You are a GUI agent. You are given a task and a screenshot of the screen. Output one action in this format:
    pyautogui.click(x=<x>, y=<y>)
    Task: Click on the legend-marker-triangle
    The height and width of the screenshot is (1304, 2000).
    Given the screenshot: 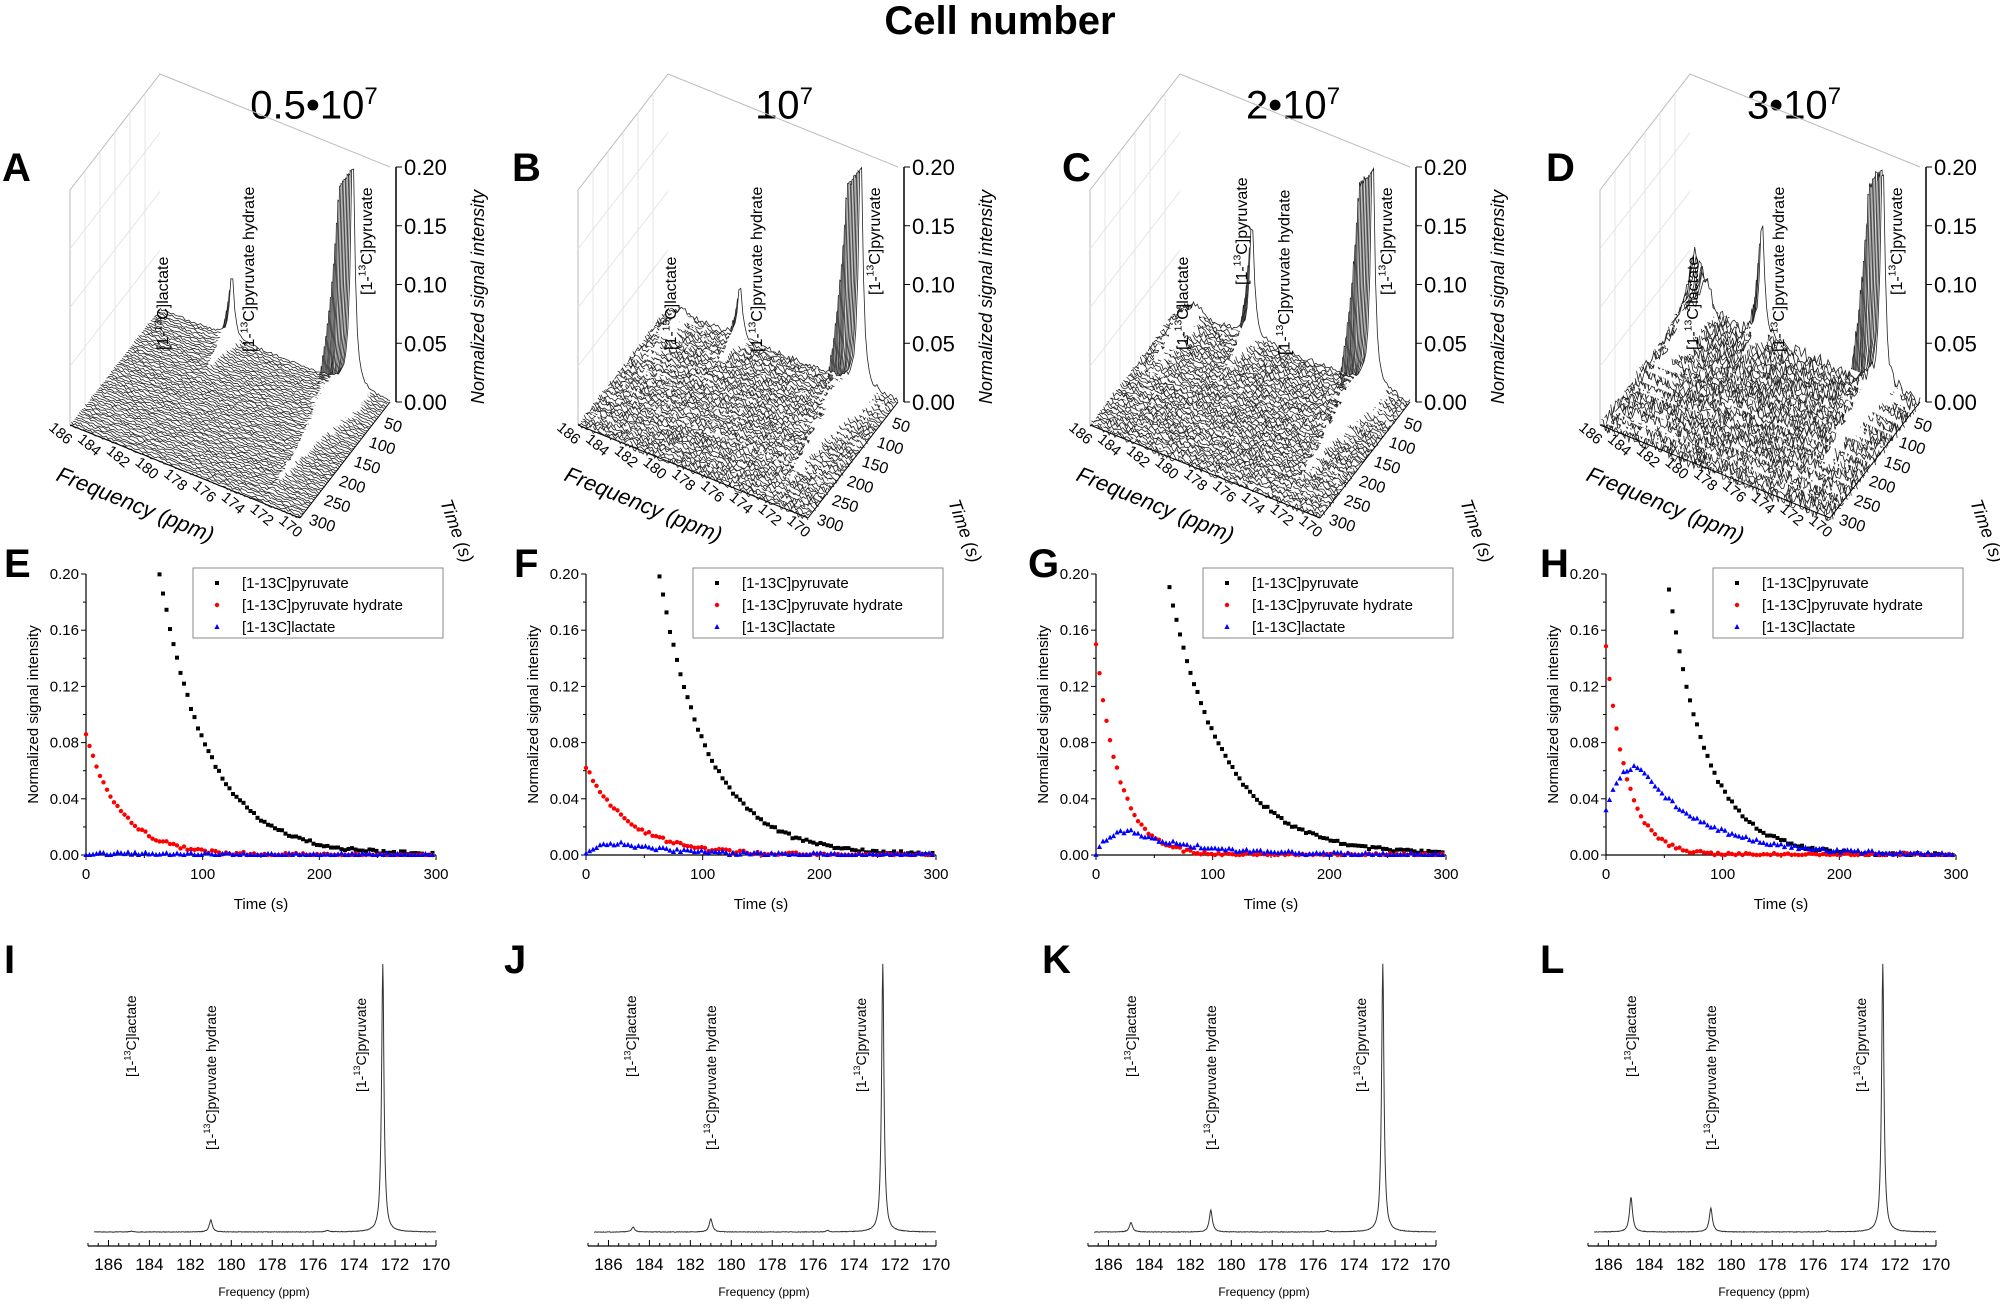 What is the action you would take?
    pyautogui.click(x=1737, y=626)
    